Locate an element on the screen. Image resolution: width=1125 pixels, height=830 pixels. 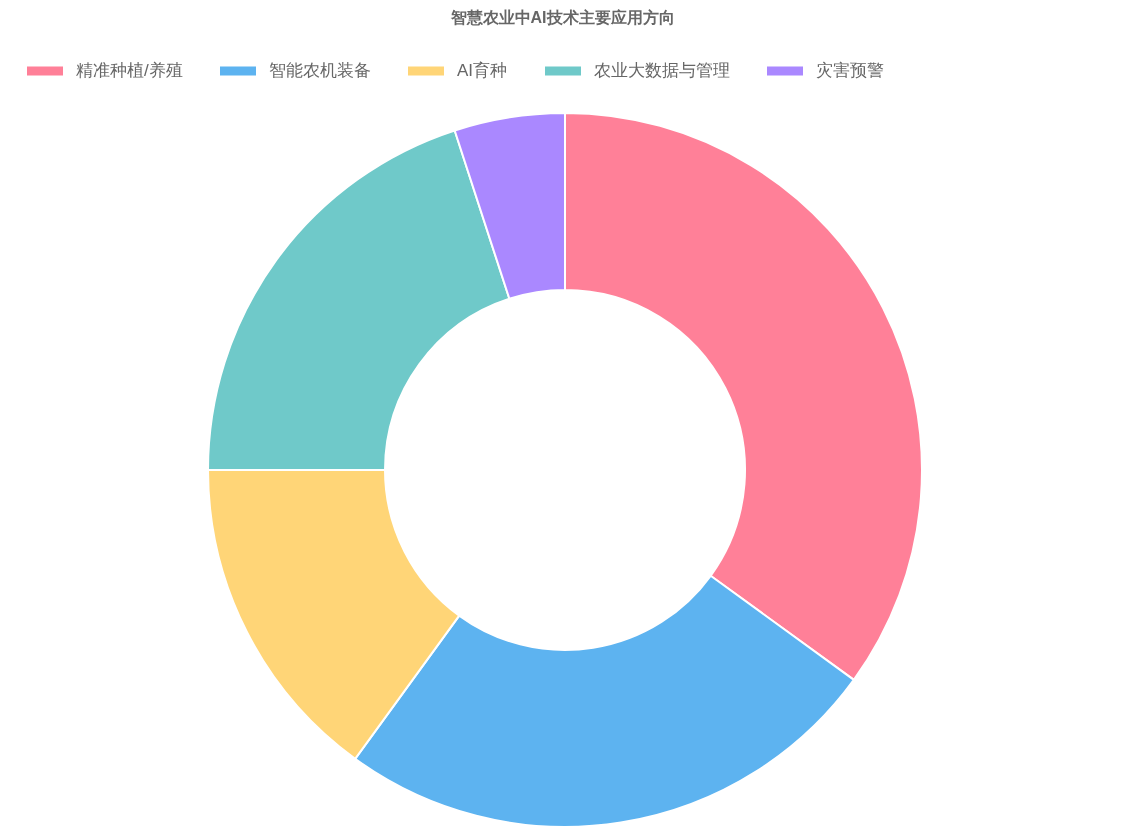
legend-label: 农业大数据与管理 is located at coordinates (662, 70).